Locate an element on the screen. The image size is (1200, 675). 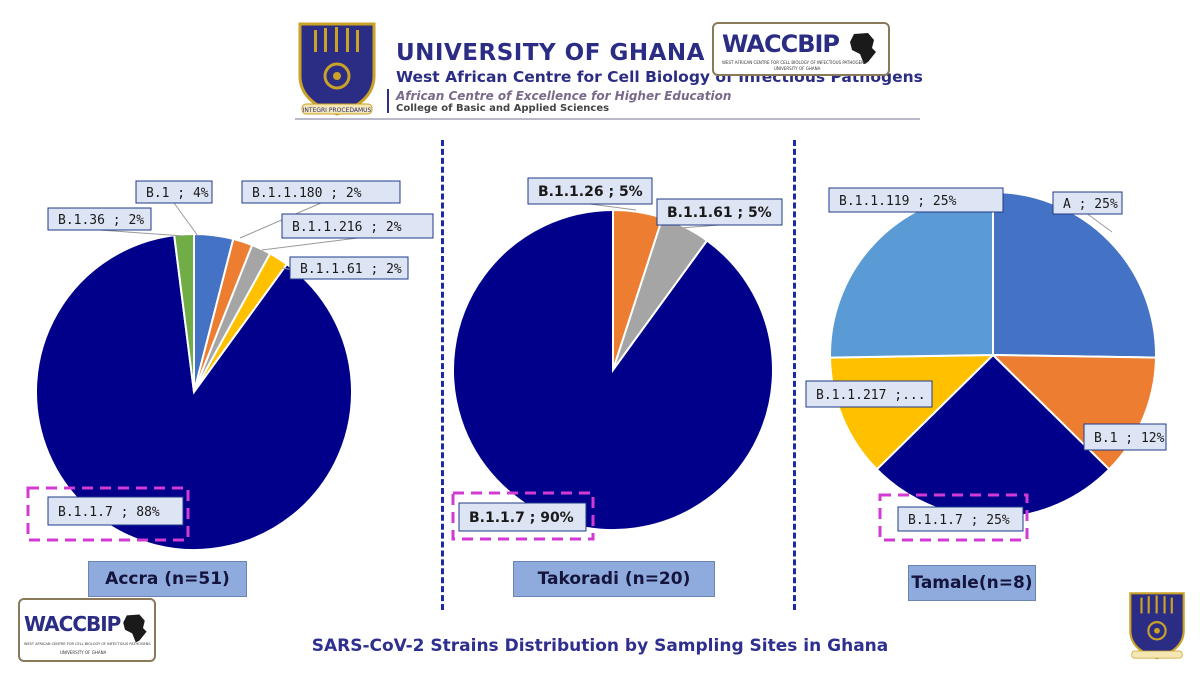
site-label-accra: Accra (n=51) is located at coordinates (167, 579).